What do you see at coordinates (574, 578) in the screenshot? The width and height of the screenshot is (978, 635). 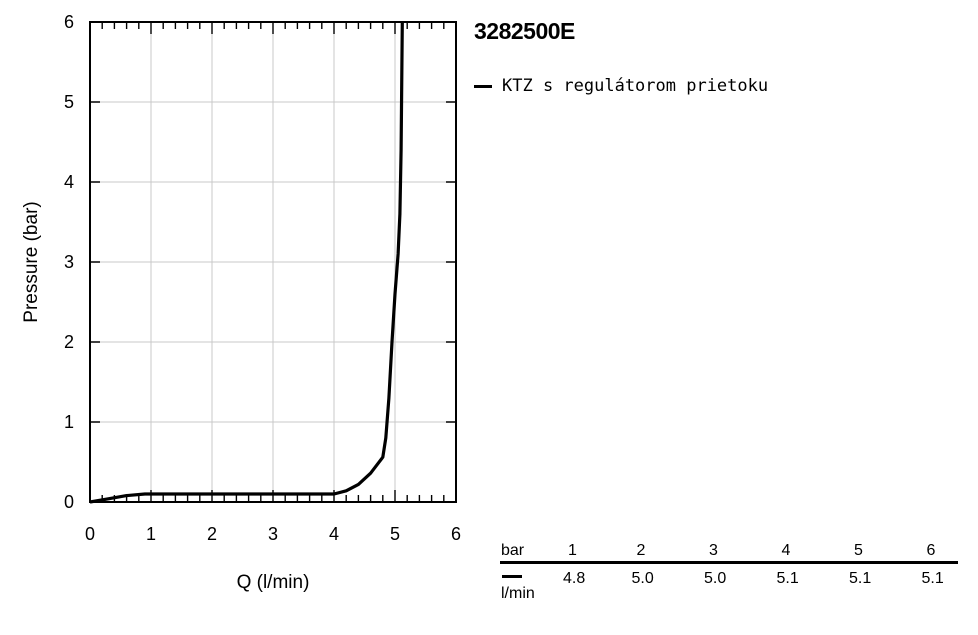 I see `flow-table-flow: 4.8` at bounding box center [574, 578].